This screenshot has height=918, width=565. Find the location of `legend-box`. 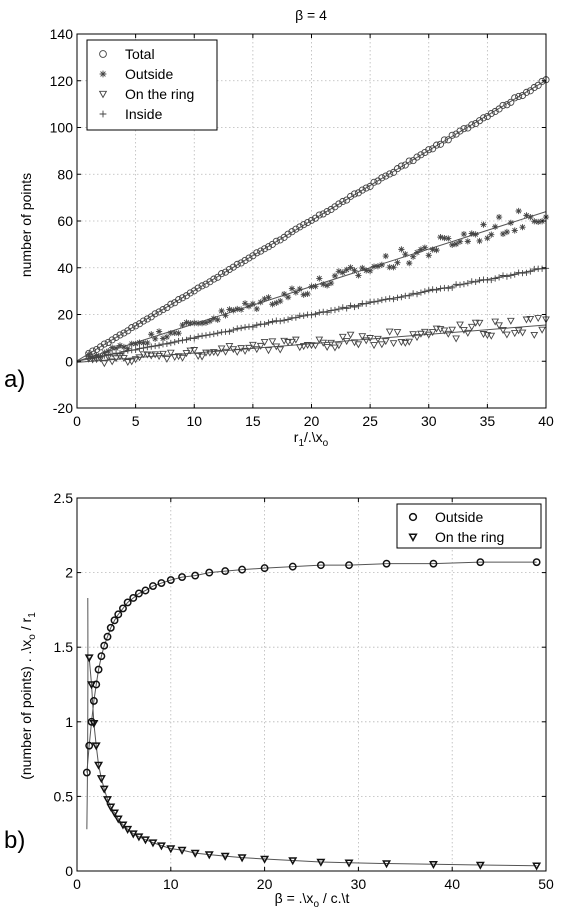

legend-box is located at coordinates (152, 85).